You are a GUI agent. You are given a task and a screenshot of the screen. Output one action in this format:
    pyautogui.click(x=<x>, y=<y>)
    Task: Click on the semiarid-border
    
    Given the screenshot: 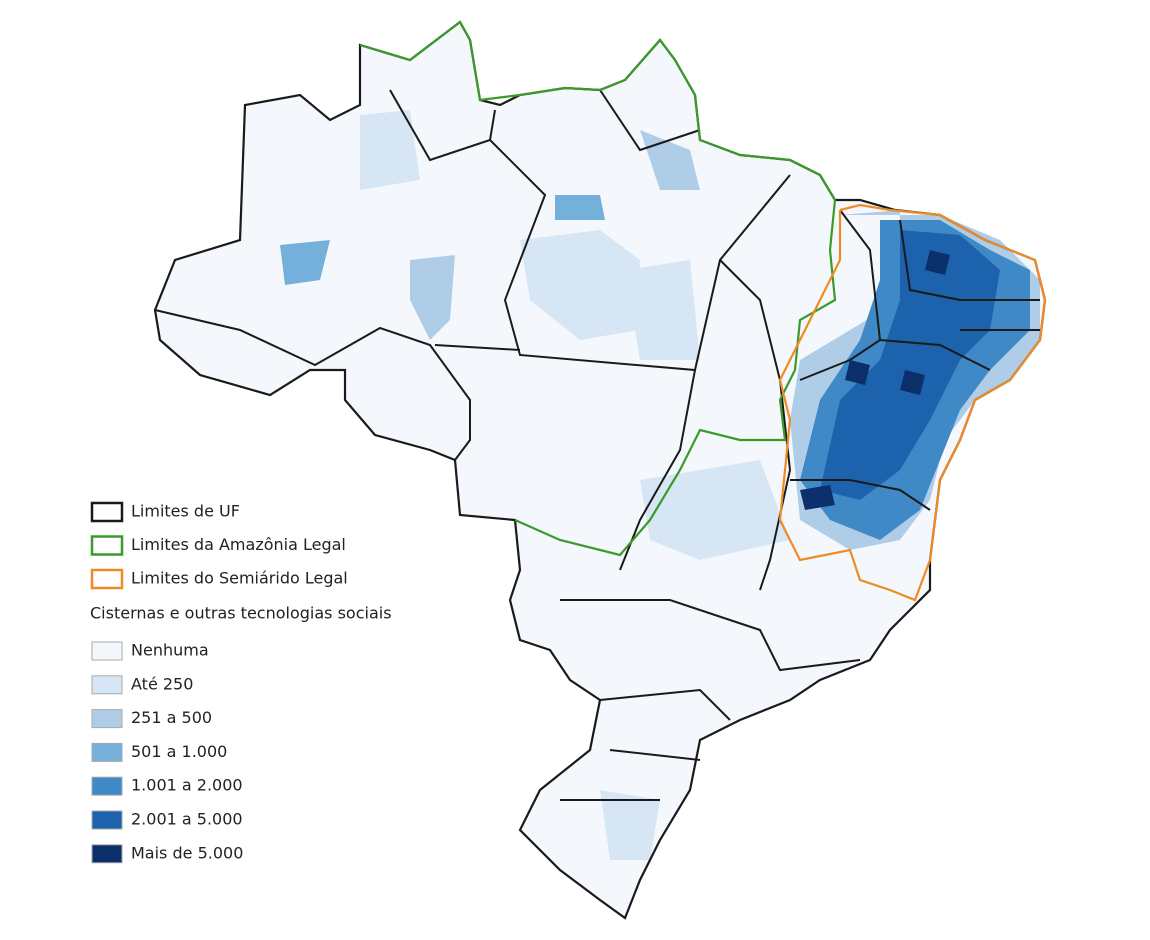 What is the action you would take?
    pyautogui.click(x=912, y=402)
    